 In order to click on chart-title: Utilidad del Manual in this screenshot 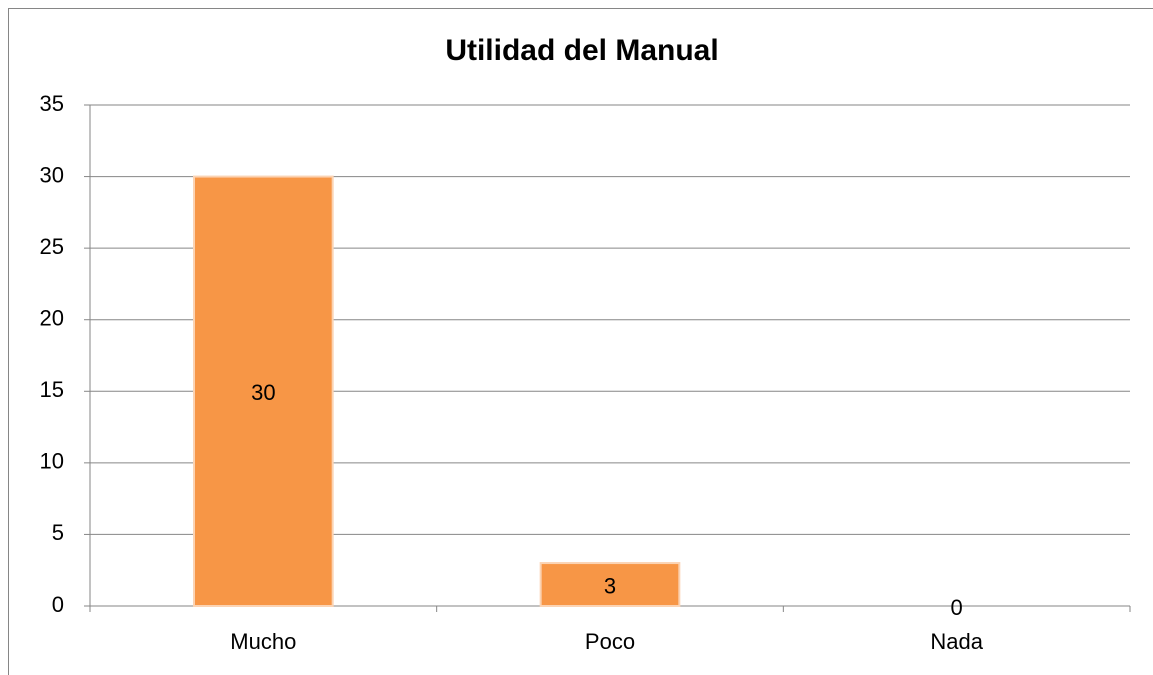, I will do `click(581, 50)`.